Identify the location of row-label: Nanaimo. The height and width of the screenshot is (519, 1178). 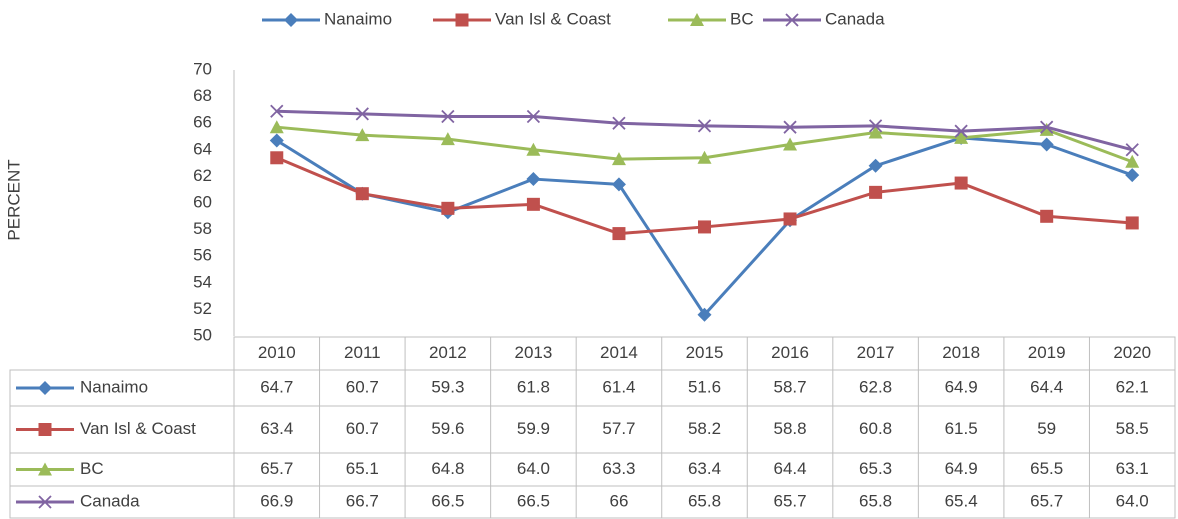
(114, 386).